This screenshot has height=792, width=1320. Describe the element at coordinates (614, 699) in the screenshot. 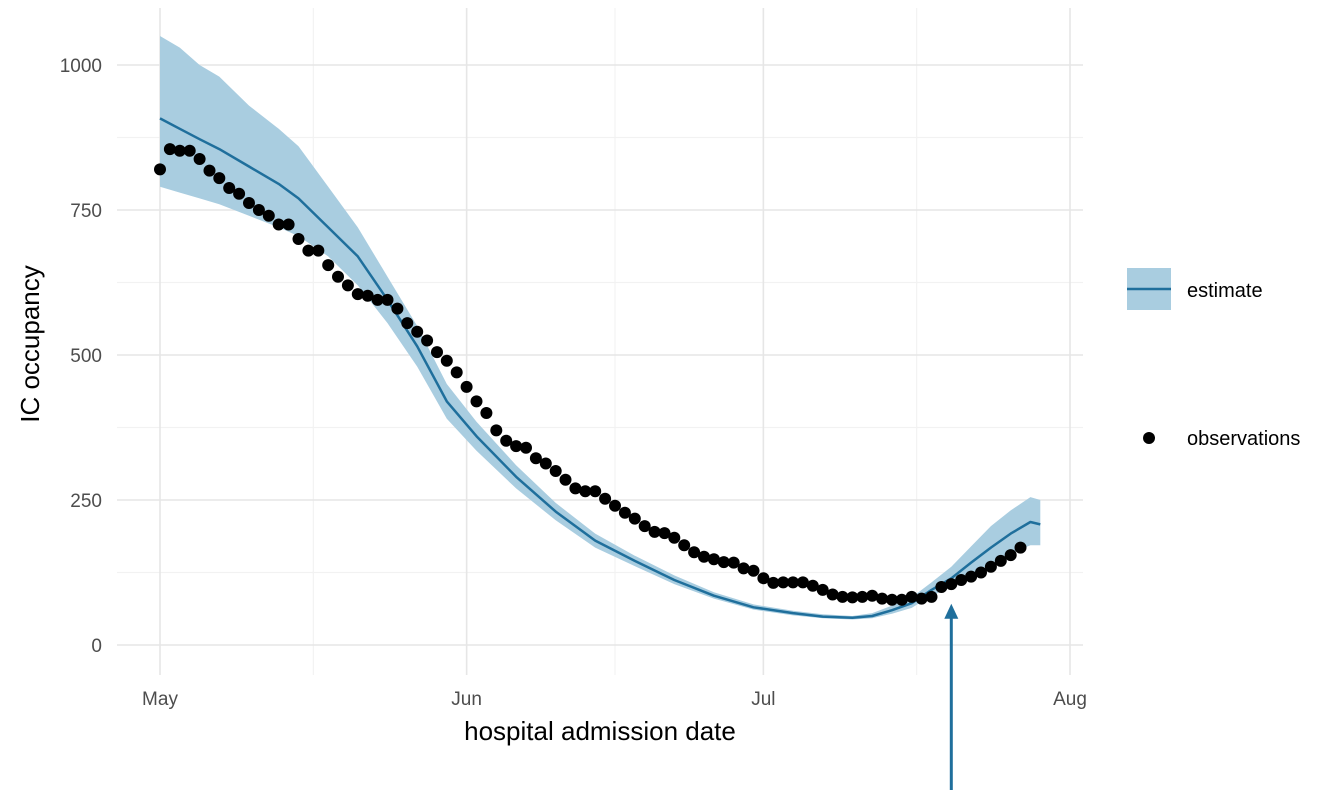

I see `x-axis-tick-labels: May Jun Jul Aug` at that location.